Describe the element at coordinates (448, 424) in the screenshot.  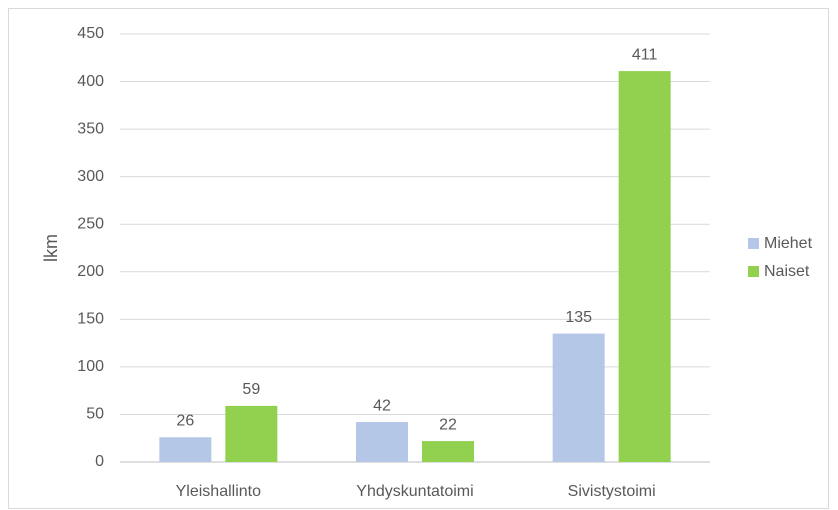
I see `data-label: 22` at that location.